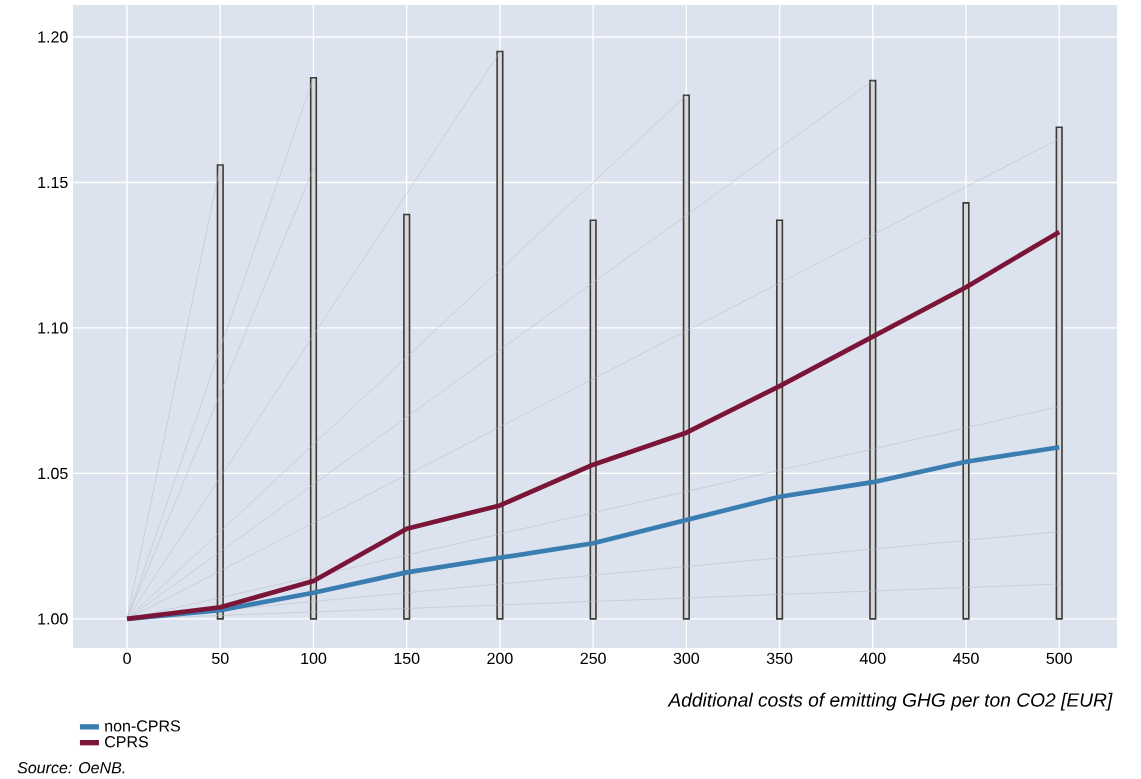 This screenshot has height=779, width=1141. I want to click on x-tick-label: 300, so click(686, 658).